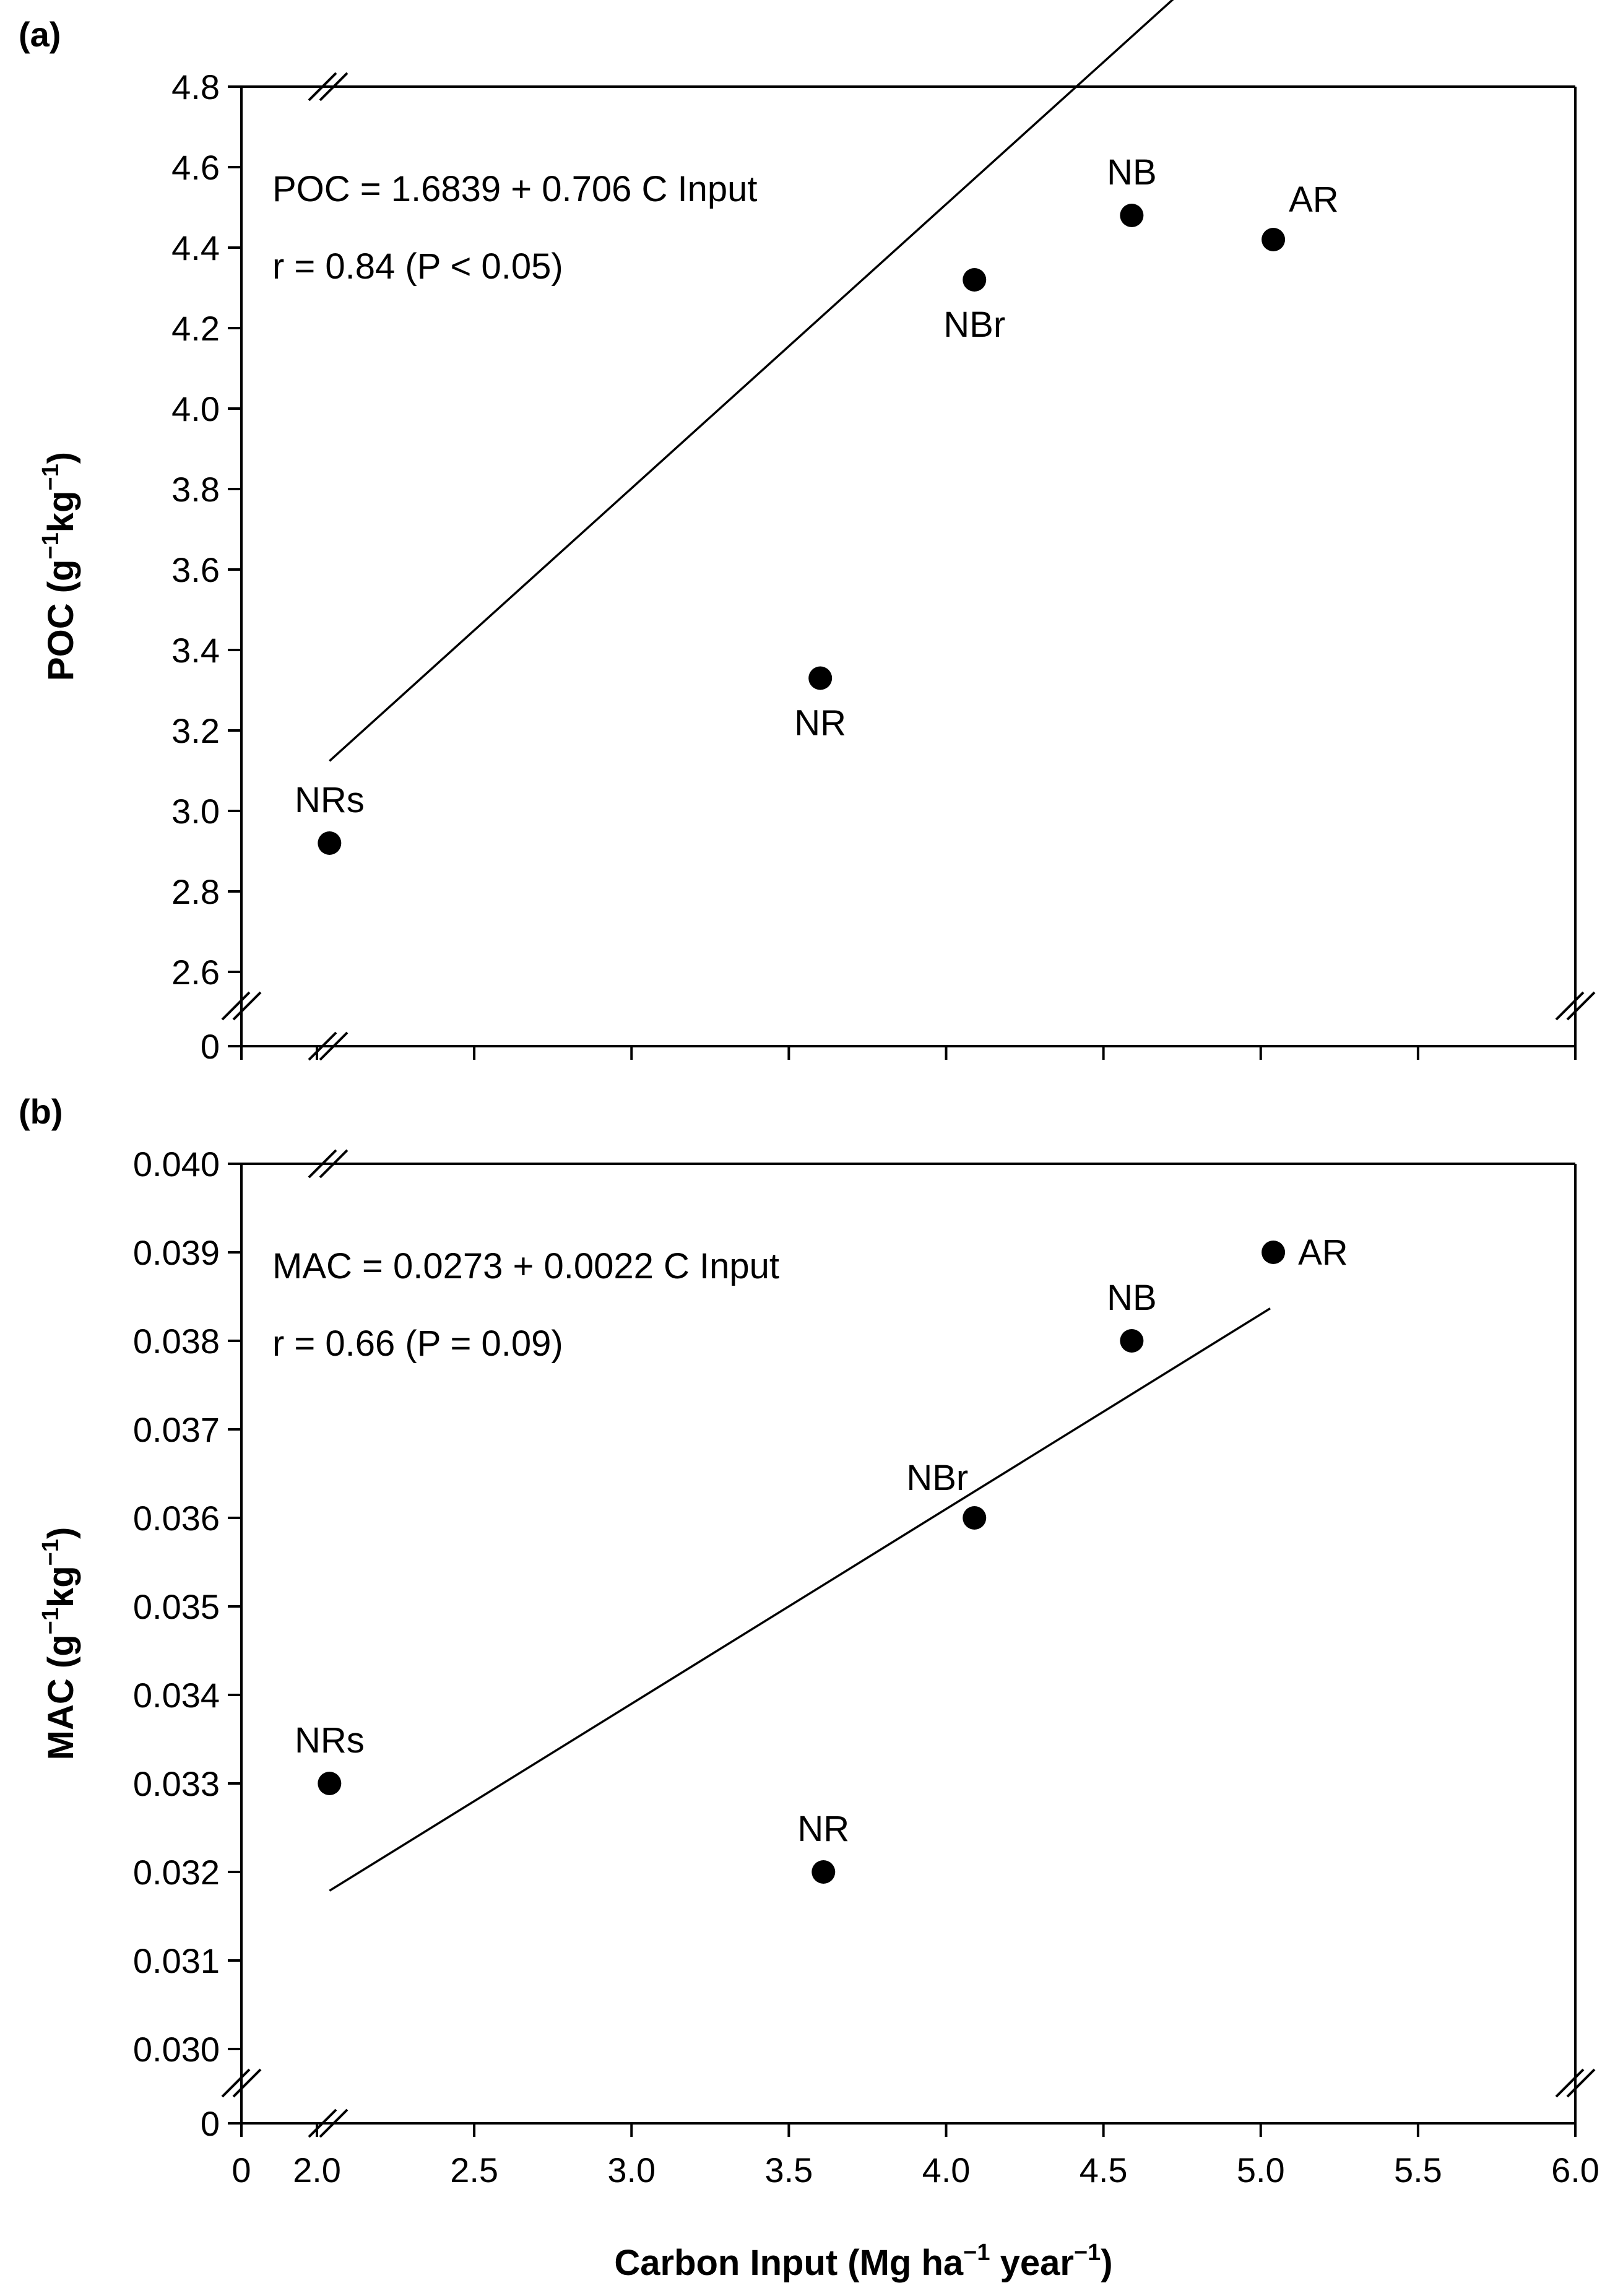  Describe the element at coordinates (820, 678) in the screenshot. I see `data-point-a-nr` at that location.